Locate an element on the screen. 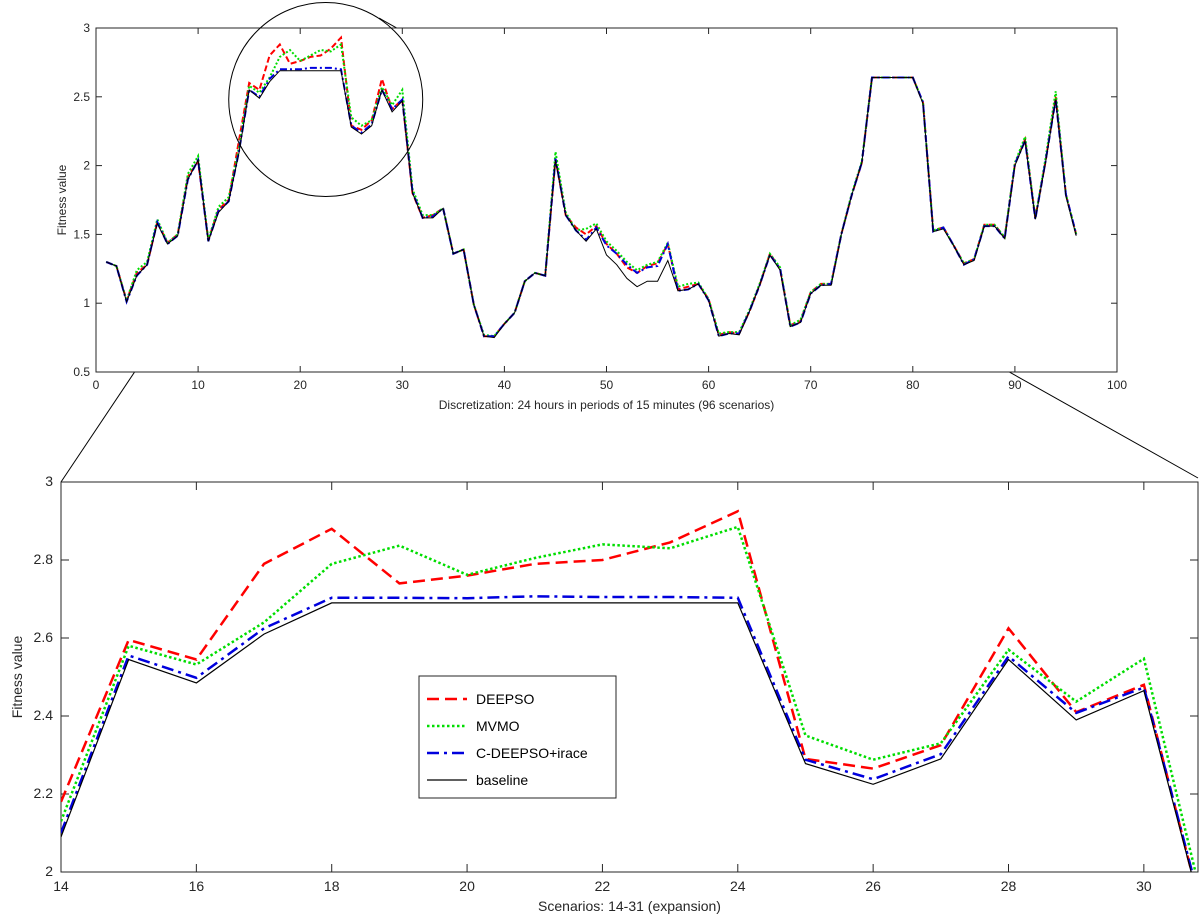  bottom-x-axis-label: Scenarios: 14-31 (expansion) is located at coordinates (629, 906).